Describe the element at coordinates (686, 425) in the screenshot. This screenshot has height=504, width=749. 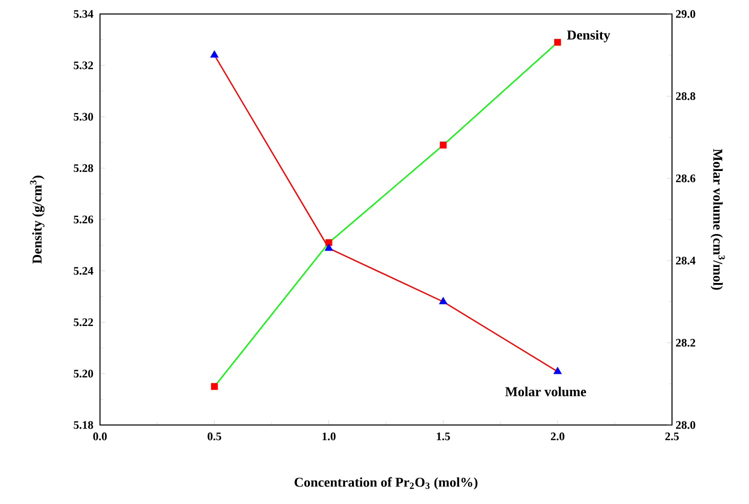
I see `y2-tick-label: 28.0` at that location.